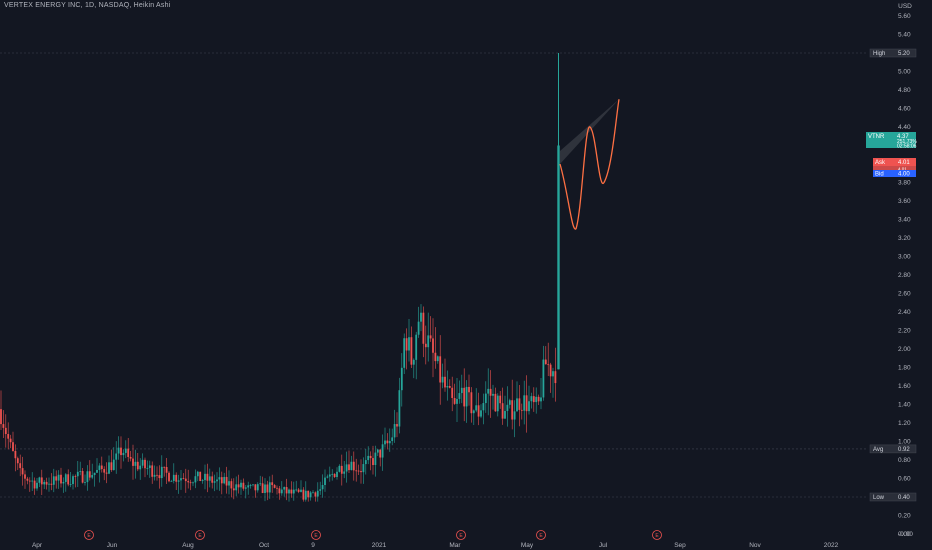 The width and height of the screenshot is (932, 550). What do you see at coordinates (527, 545) in the screenshot?
I see `time-tick-label: May` at bounding box center [527, 545].